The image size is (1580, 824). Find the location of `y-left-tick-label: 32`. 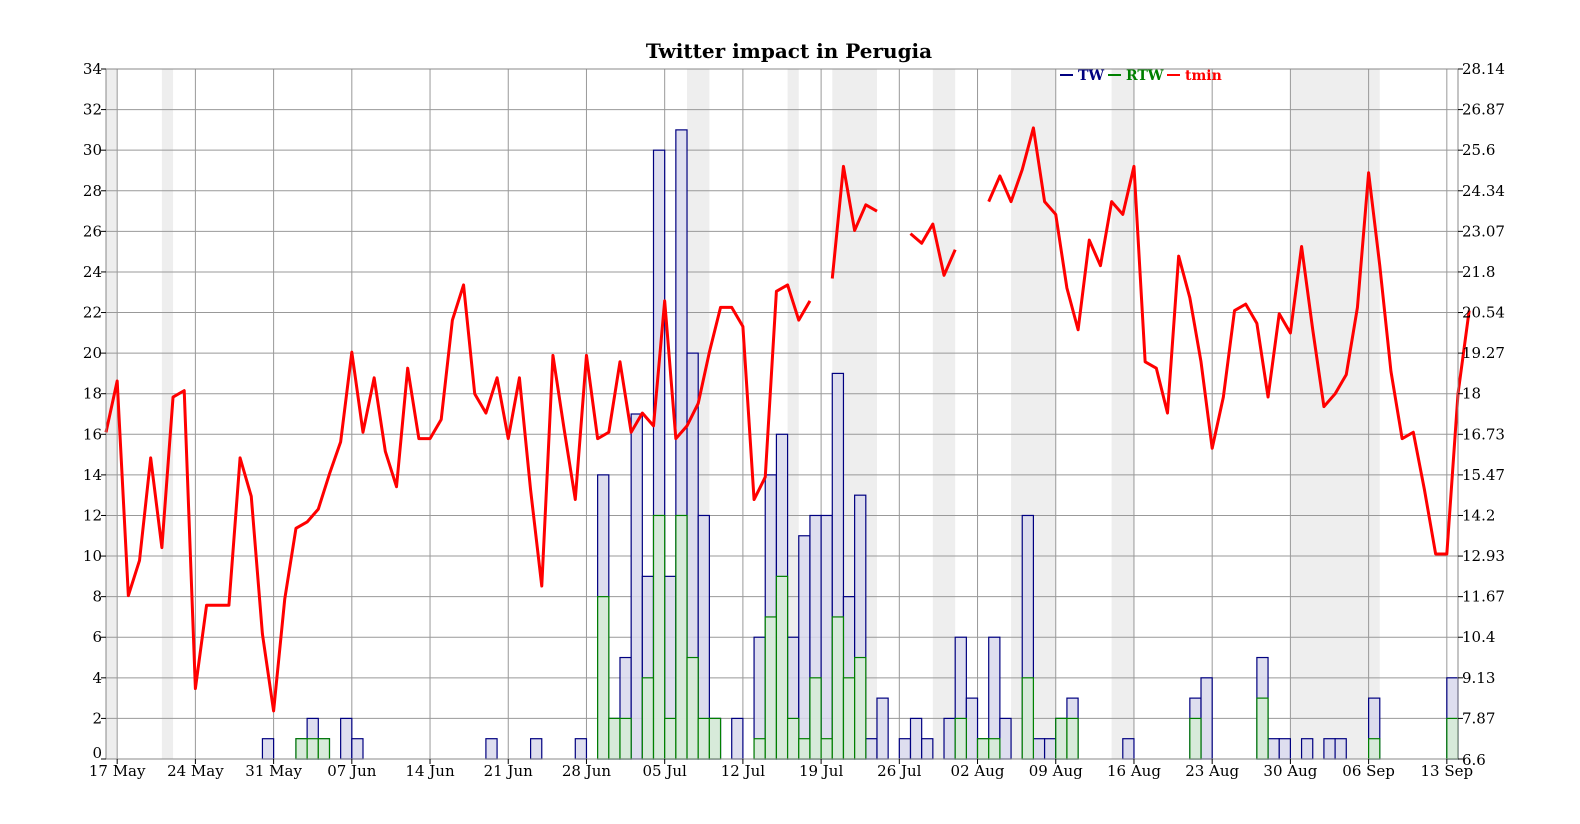

y-left-tick-label: 32 is located at coordinates (92, 110).